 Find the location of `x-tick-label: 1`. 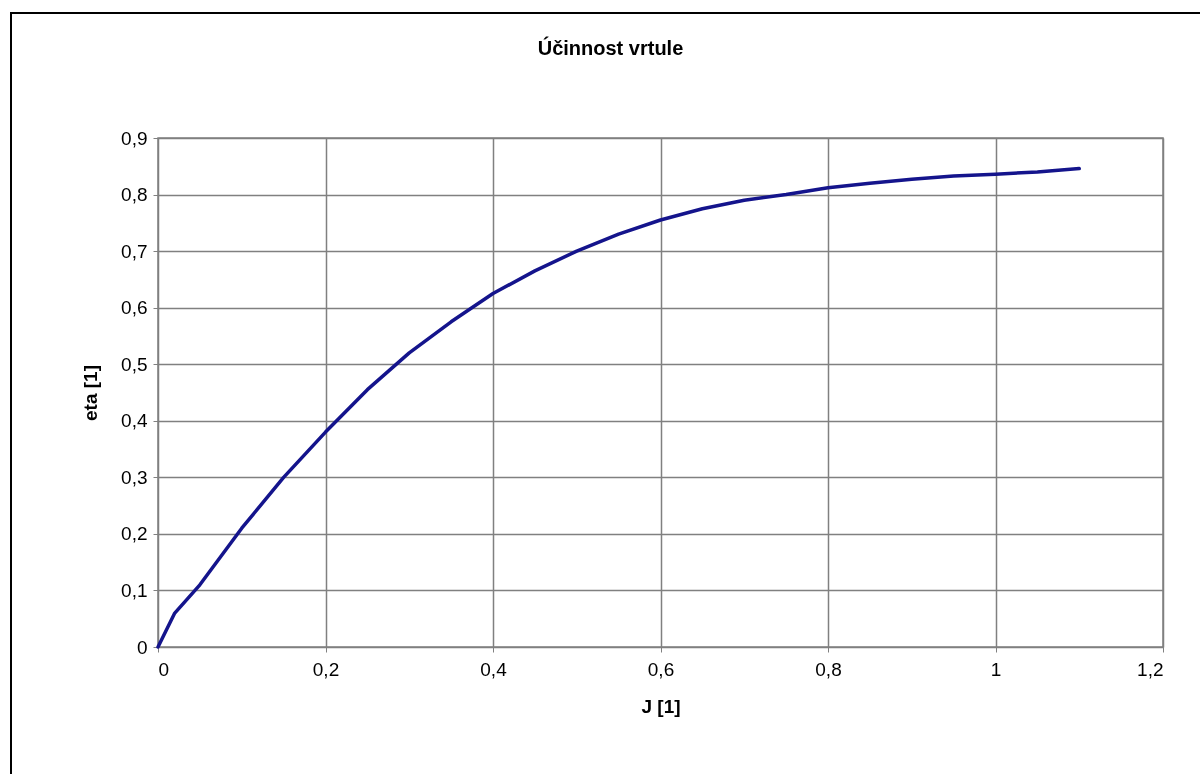

x-tick-label: 1 is located at coordinates (996, 669).